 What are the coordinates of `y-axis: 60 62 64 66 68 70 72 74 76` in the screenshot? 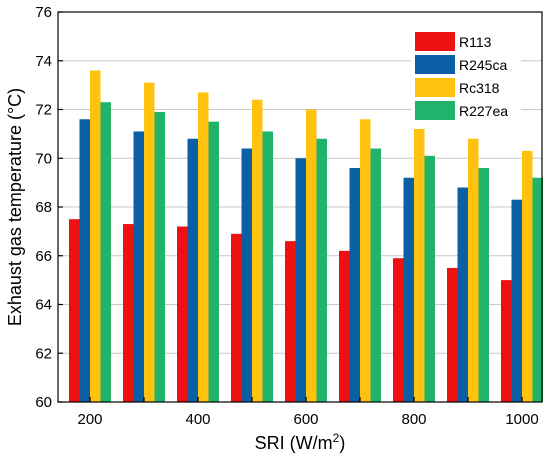 It's located at (49, 207).